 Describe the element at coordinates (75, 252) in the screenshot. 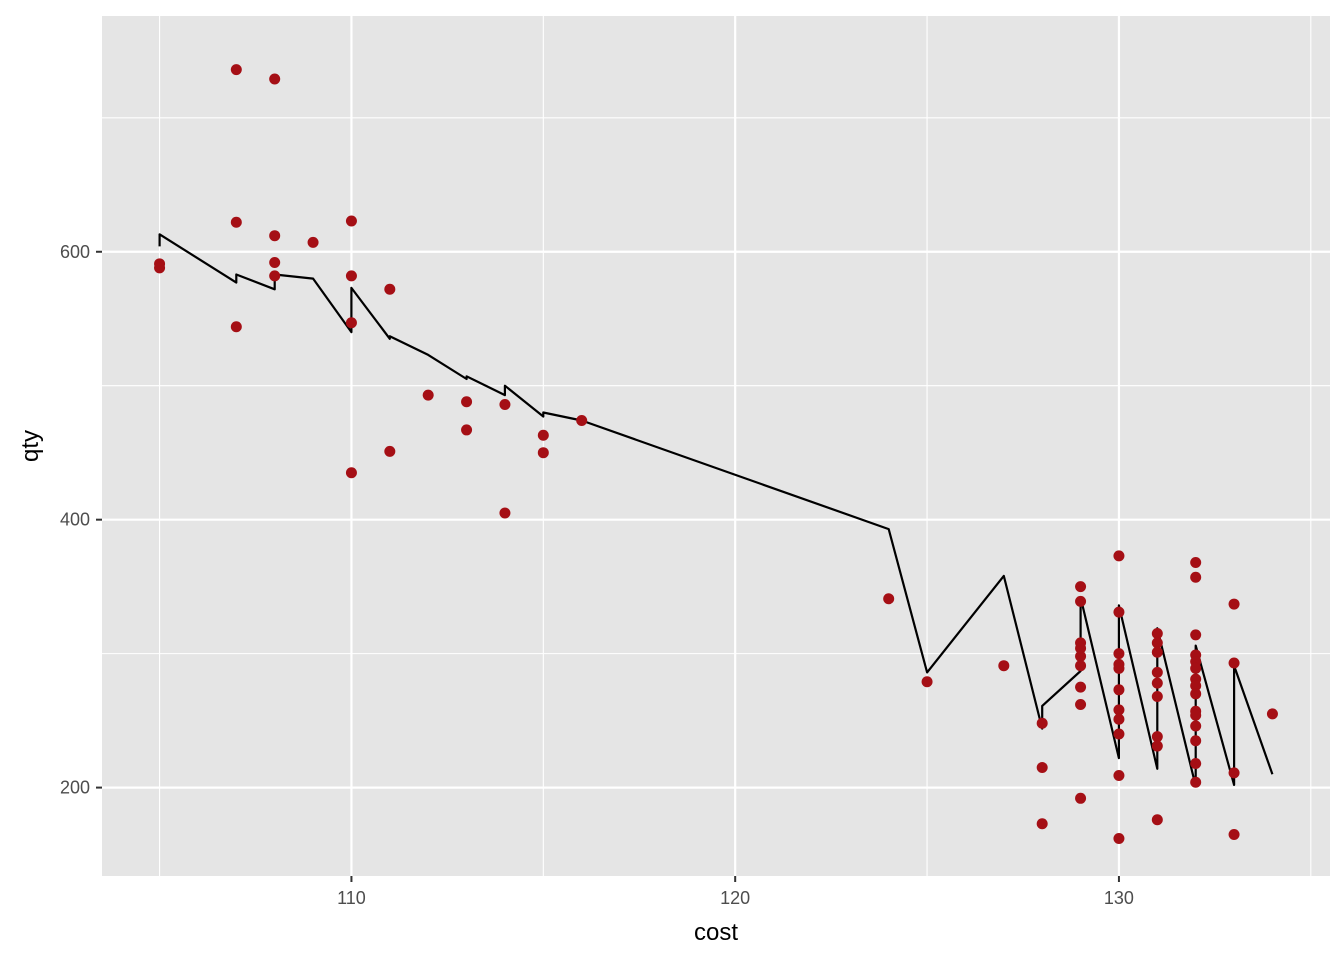

I see `y-tick-label: 600` at that location.